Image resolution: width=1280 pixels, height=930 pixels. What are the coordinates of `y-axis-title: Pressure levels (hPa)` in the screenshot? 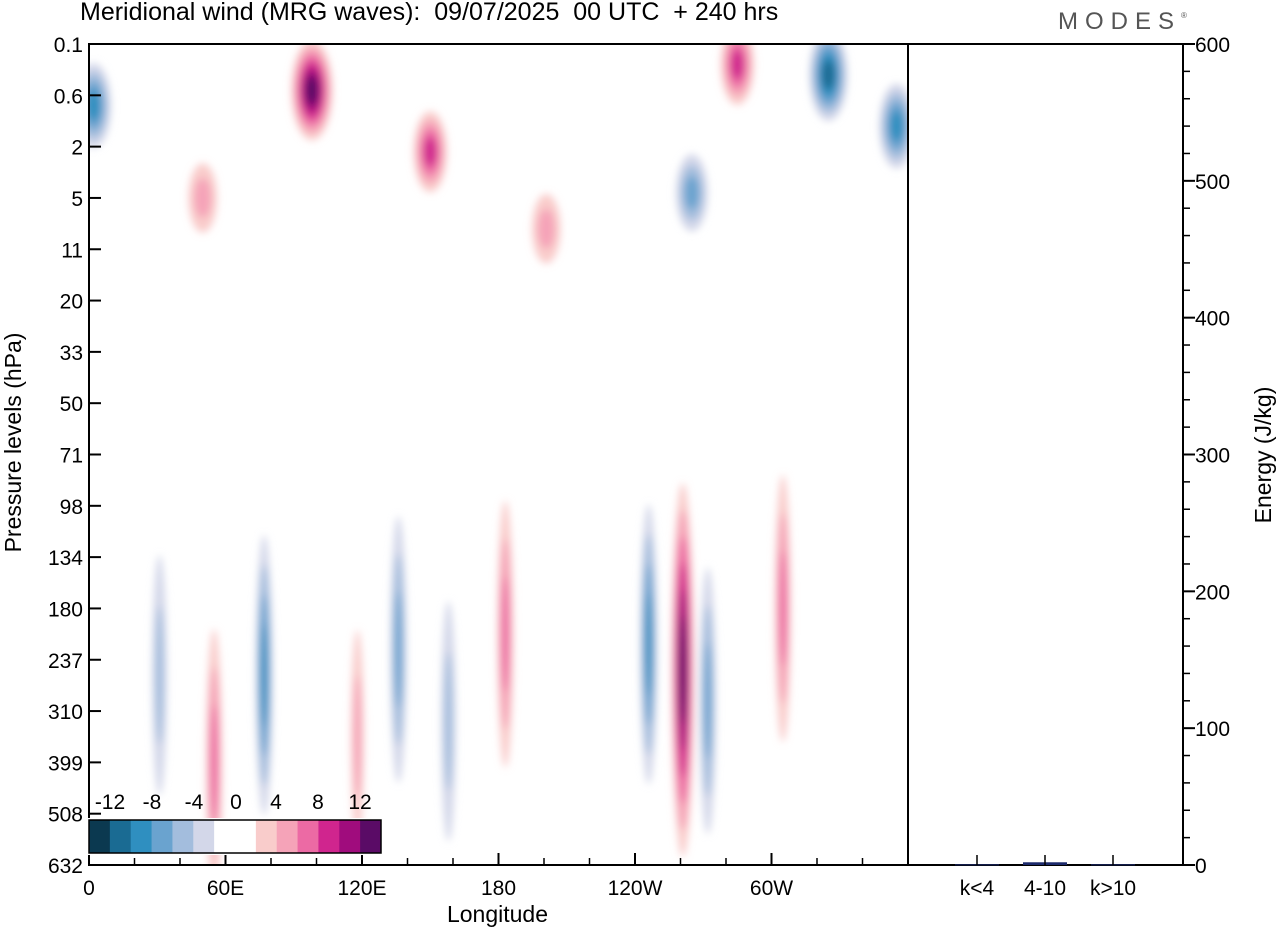 It's located at (13, 443).